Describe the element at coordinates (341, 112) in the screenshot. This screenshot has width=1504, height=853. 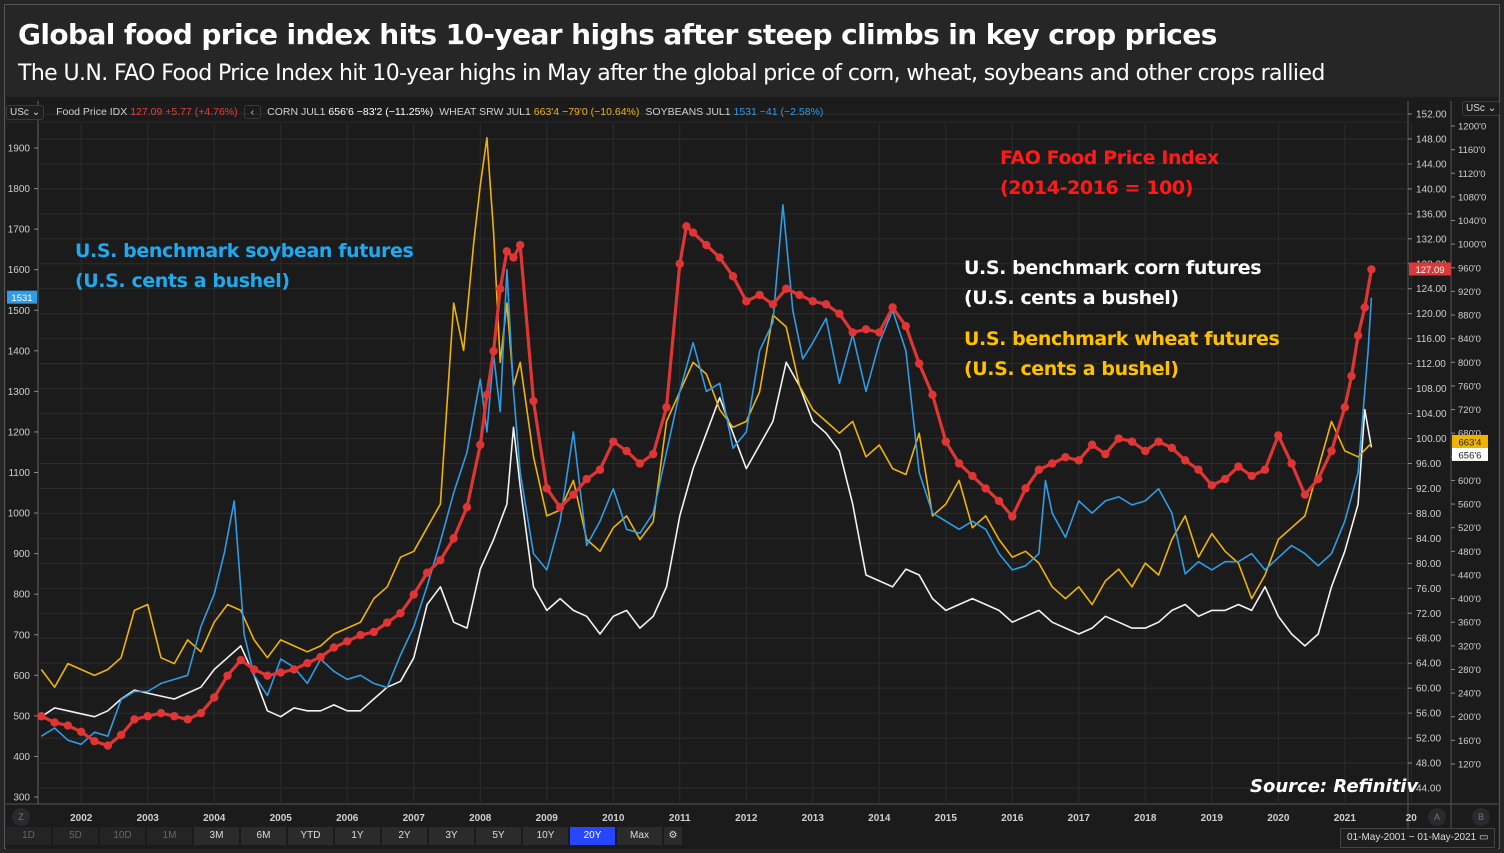
I see `instrument-price: 656'6` at that location.